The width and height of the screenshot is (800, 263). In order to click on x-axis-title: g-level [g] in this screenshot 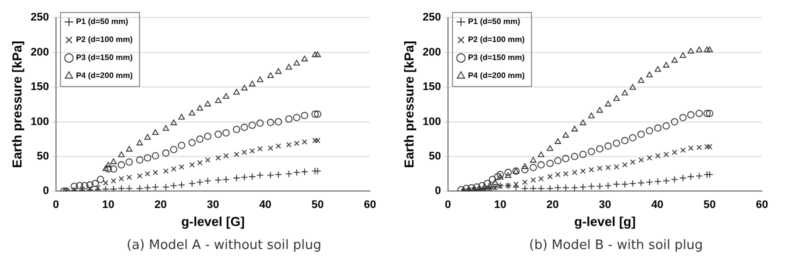, I will do `click(605, 221)`.